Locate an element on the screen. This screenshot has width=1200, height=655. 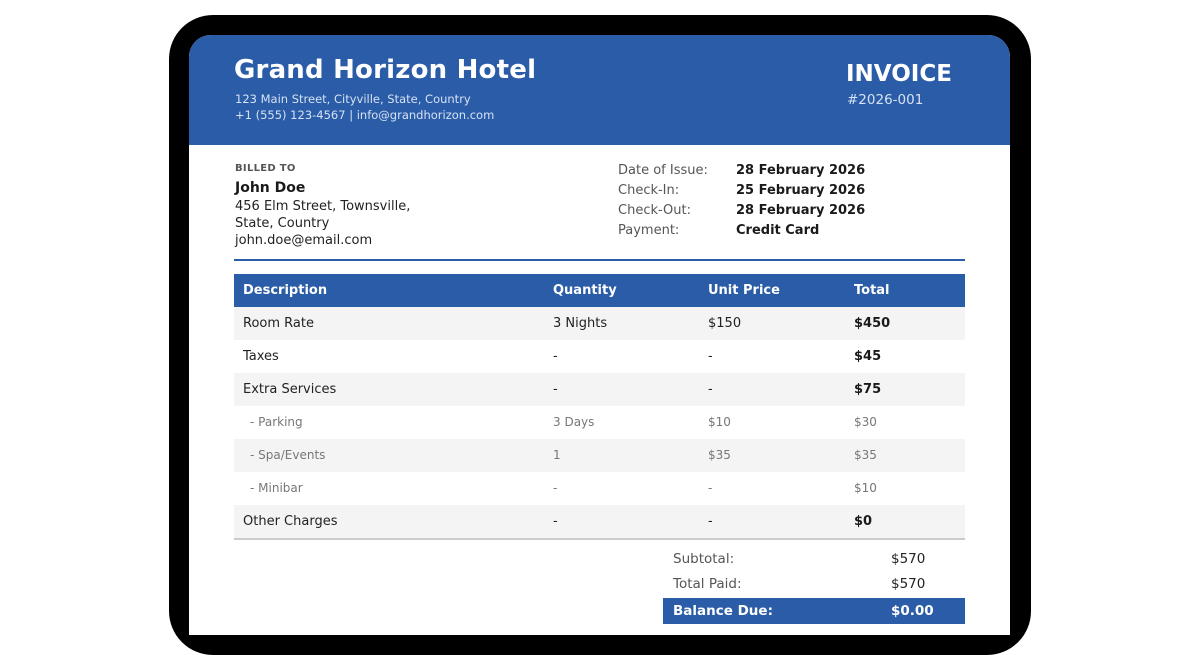
subtotal-value: $570 is located at coordinates (908, 559).